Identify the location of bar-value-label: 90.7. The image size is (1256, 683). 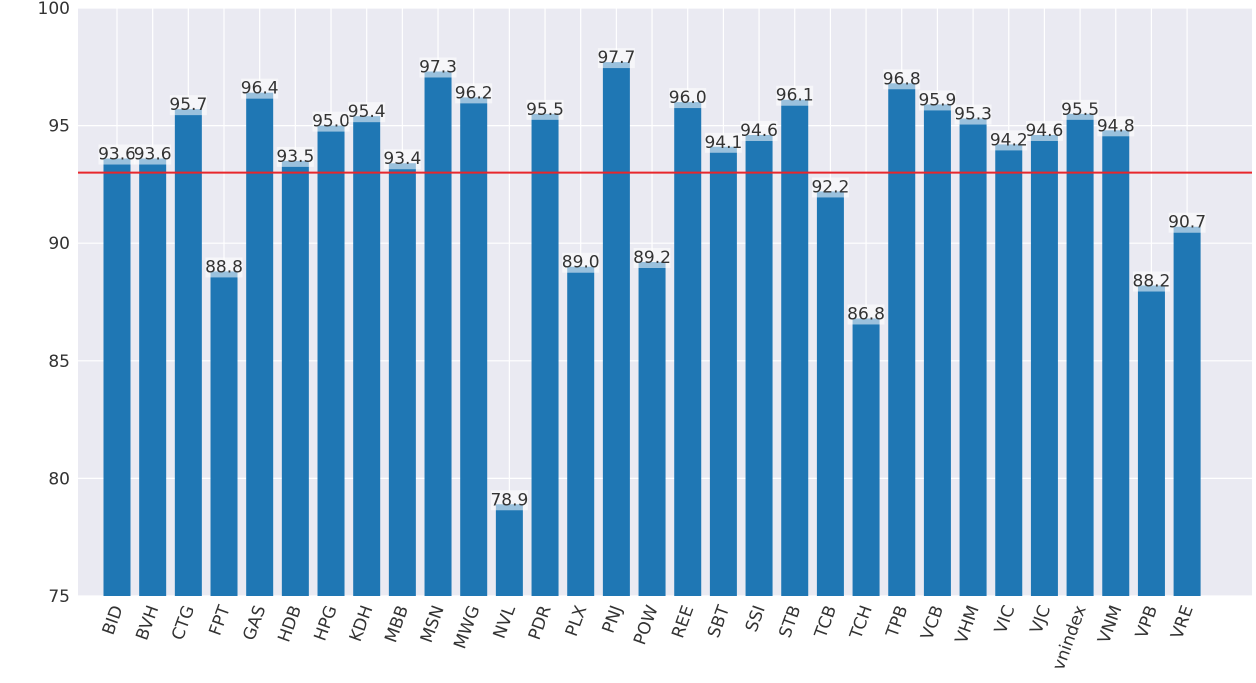
(1187, 223).